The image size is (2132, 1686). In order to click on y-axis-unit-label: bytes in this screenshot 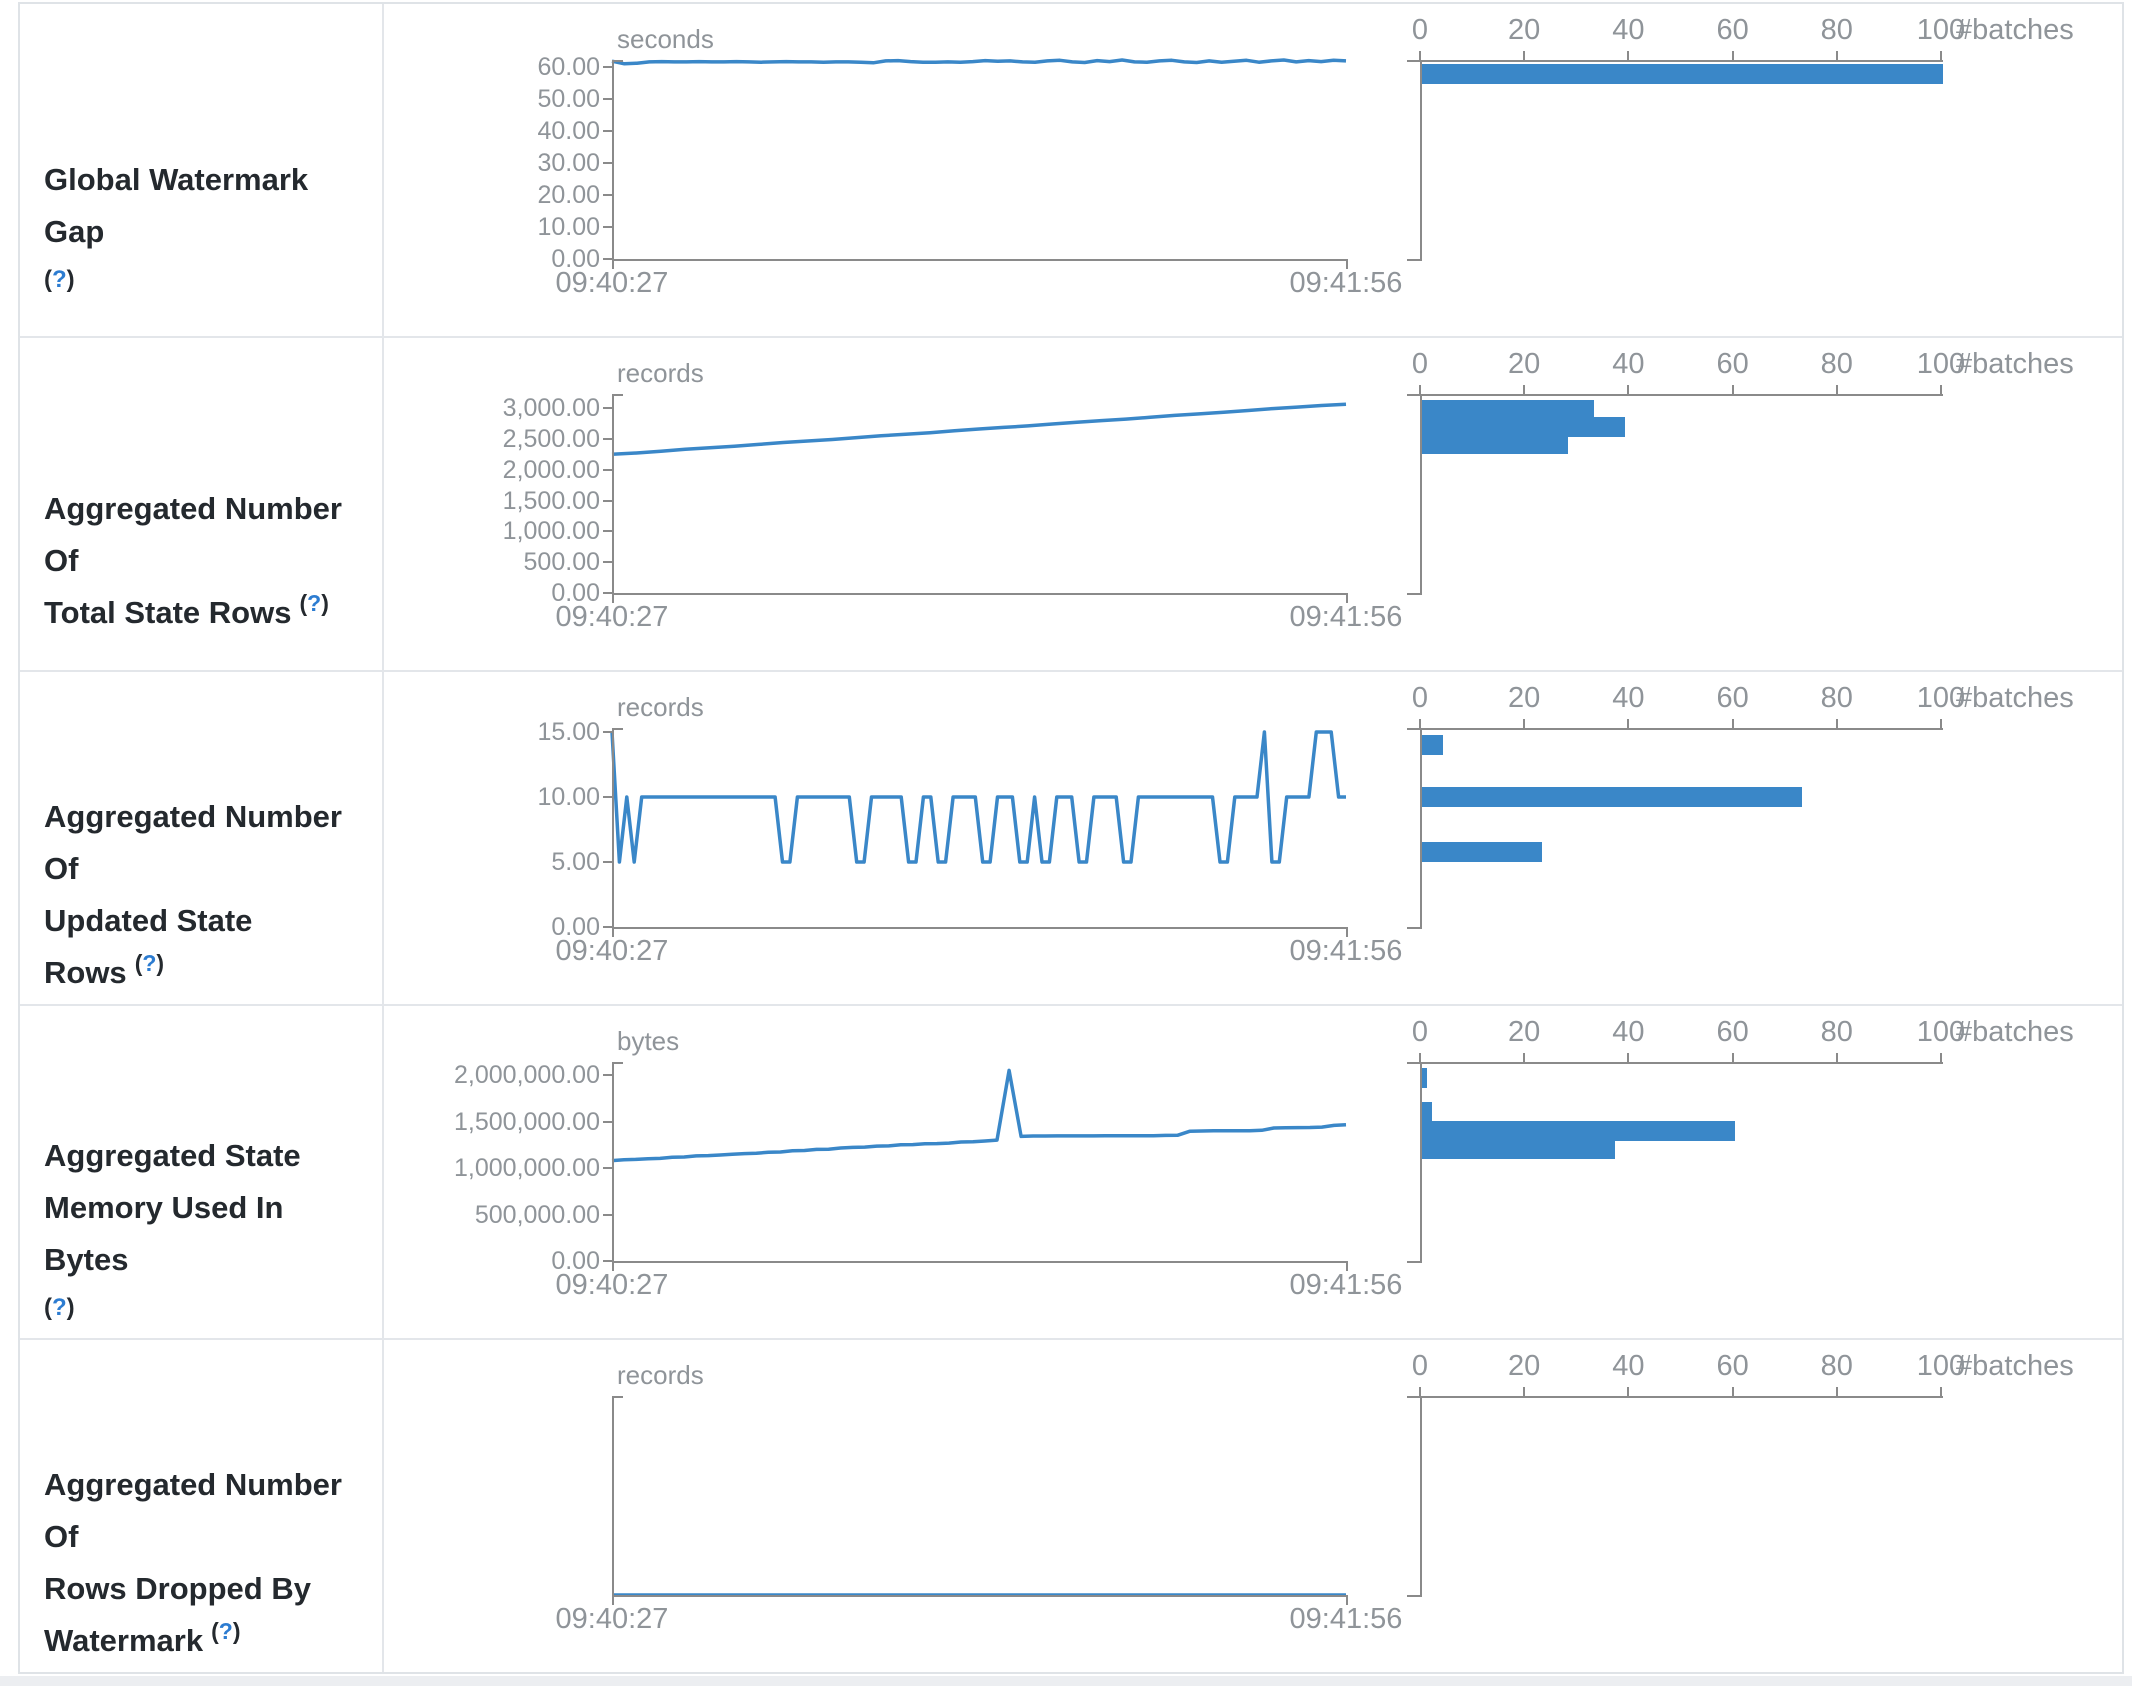, I will do `click(648, 1041)`.